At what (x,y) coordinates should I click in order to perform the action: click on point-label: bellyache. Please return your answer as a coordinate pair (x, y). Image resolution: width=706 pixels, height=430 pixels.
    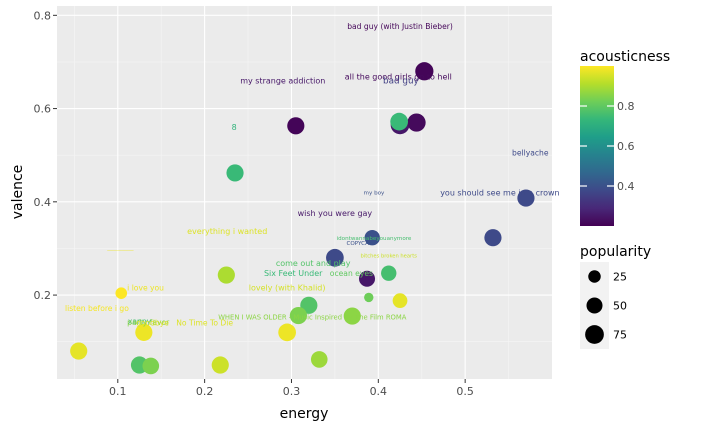
    Looking at the image, I should click on (530, 153).